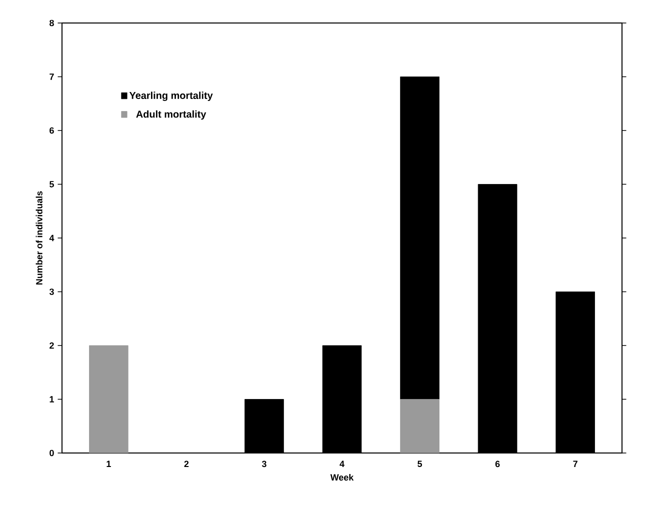 The image size is (646, 511). I want to click on x-tick-label: 1, so click(108, 463).